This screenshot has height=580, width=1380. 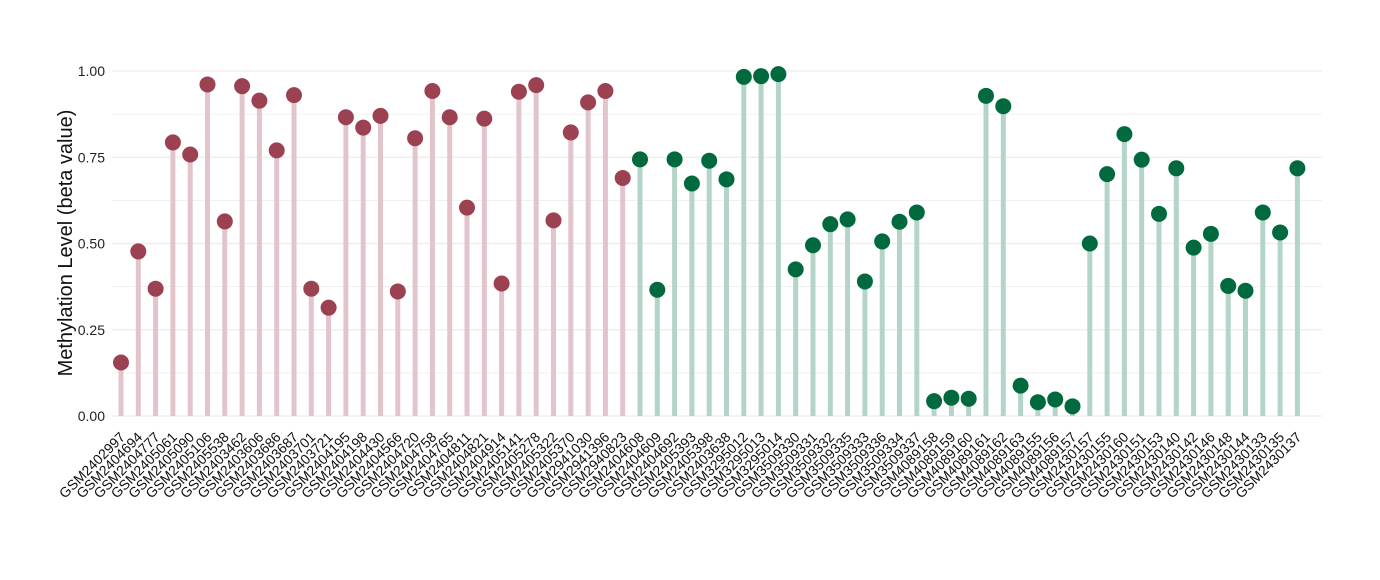 What do you see at coordinates (91, 157) in the screenshot?
I see `y-tick-label: 0.75` at bounding box center [91, 157].